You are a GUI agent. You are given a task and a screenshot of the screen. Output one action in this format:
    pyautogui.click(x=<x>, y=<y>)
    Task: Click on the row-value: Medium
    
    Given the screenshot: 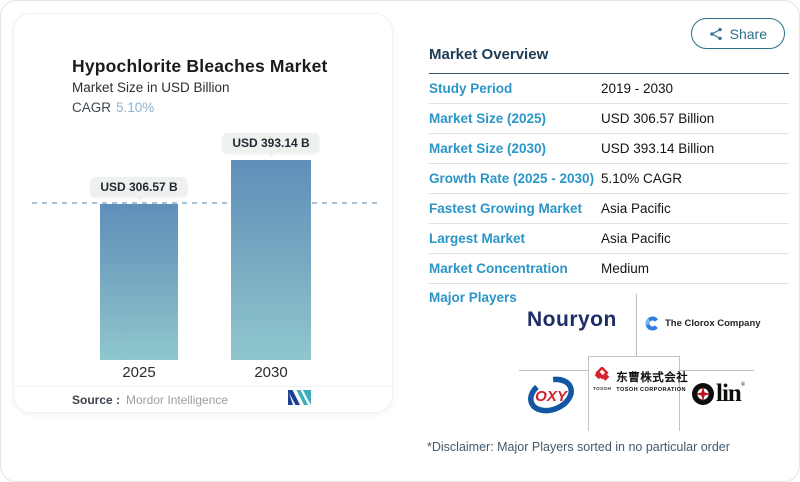 What is the action you would take?
    pyautogui.click(x=625, y=268)
    